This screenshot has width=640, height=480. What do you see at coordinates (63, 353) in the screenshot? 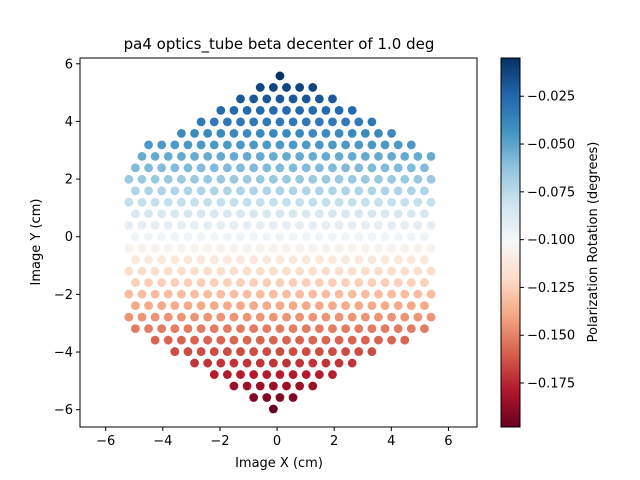
I see `y-tick-label: −4` at bounding box center [63, 353].